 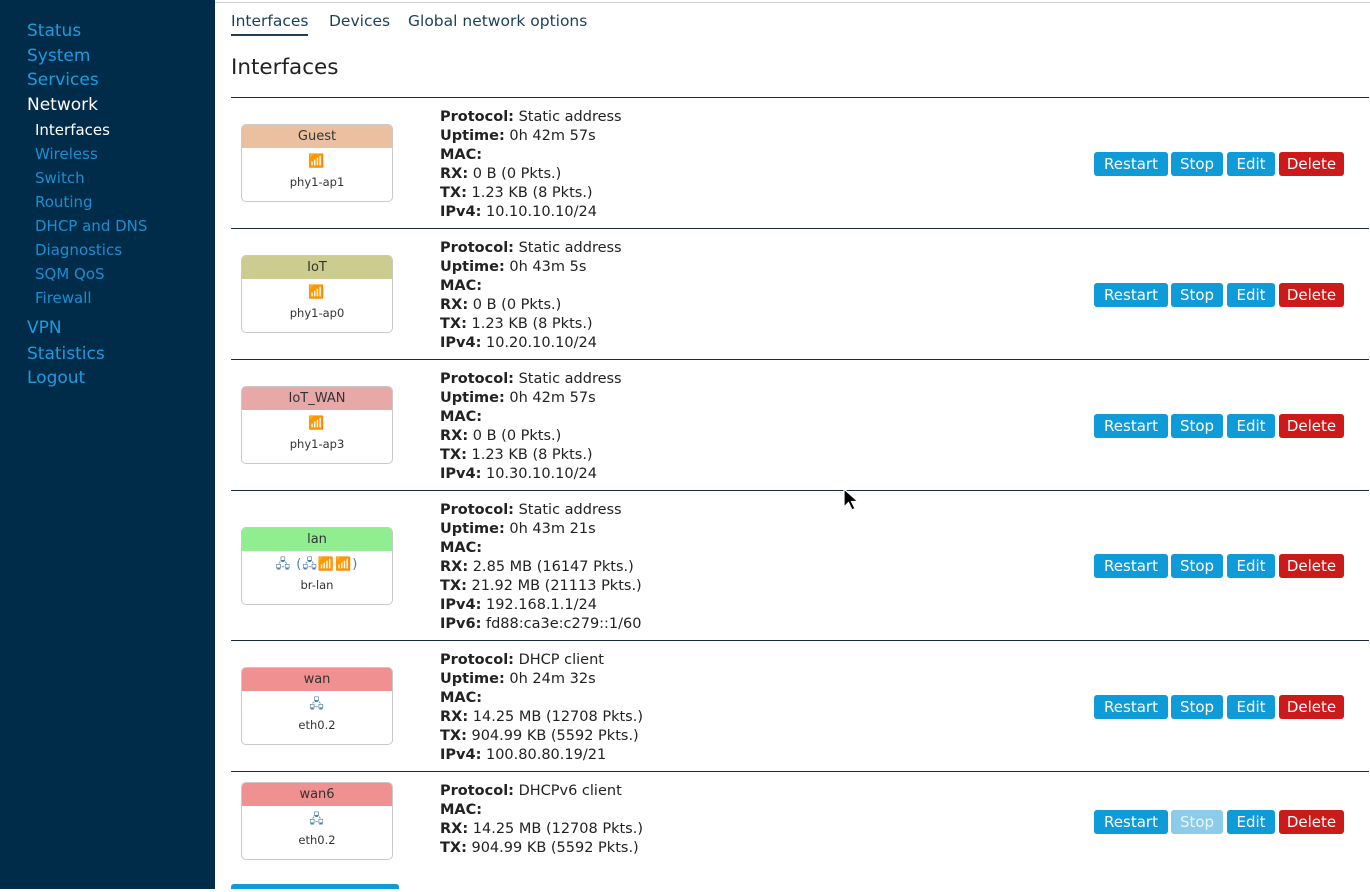 What do you see at coordinates (317, 794) in the screenshot?
I see `interface-name: wan6` at bounding box center [317, 794].